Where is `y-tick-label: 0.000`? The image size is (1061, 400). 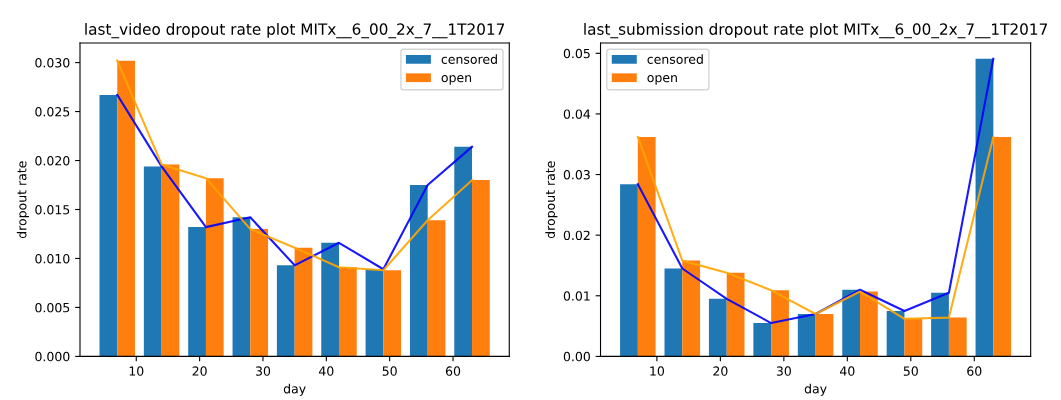 y-tick-label: 0.000 is located at coordinates (52, 356).